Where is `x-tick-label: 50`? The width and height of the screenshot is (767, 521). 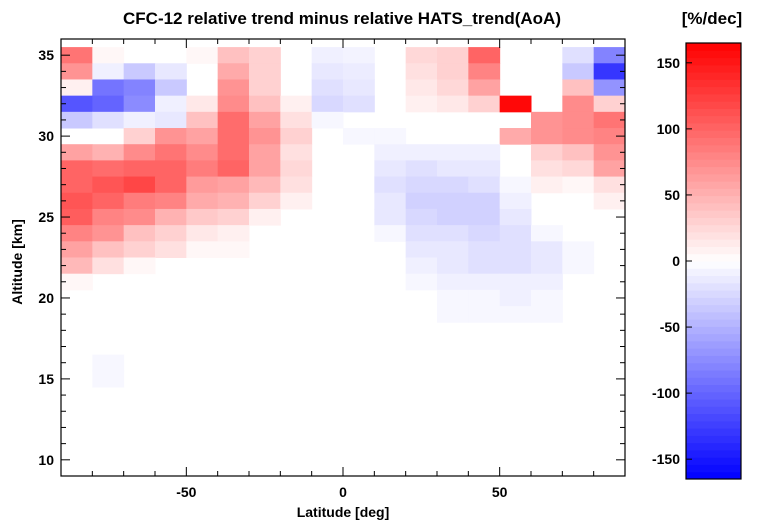
x-tick-label: 50 is located at coordinates (500, 492).